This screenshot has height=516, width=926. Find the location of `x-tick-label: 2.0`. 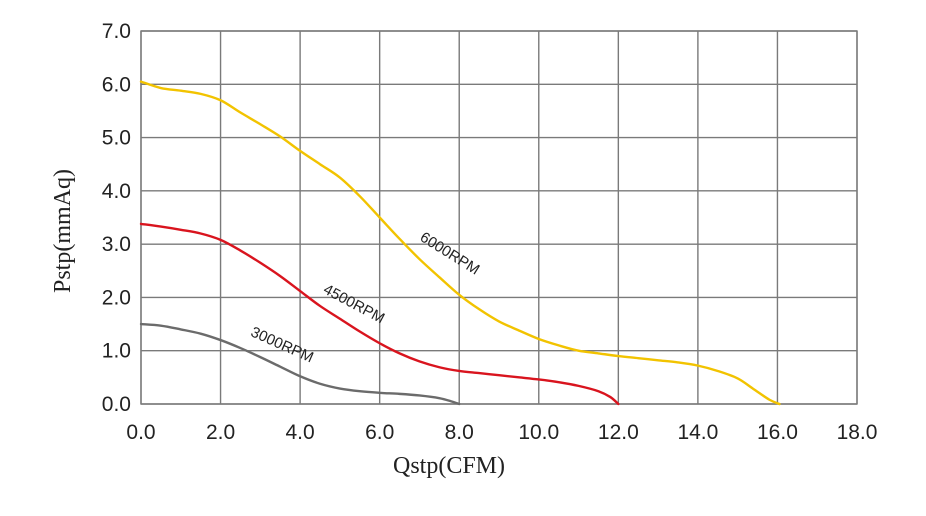

x-tick-label: 2.0 is located at coordinates (220, 432).